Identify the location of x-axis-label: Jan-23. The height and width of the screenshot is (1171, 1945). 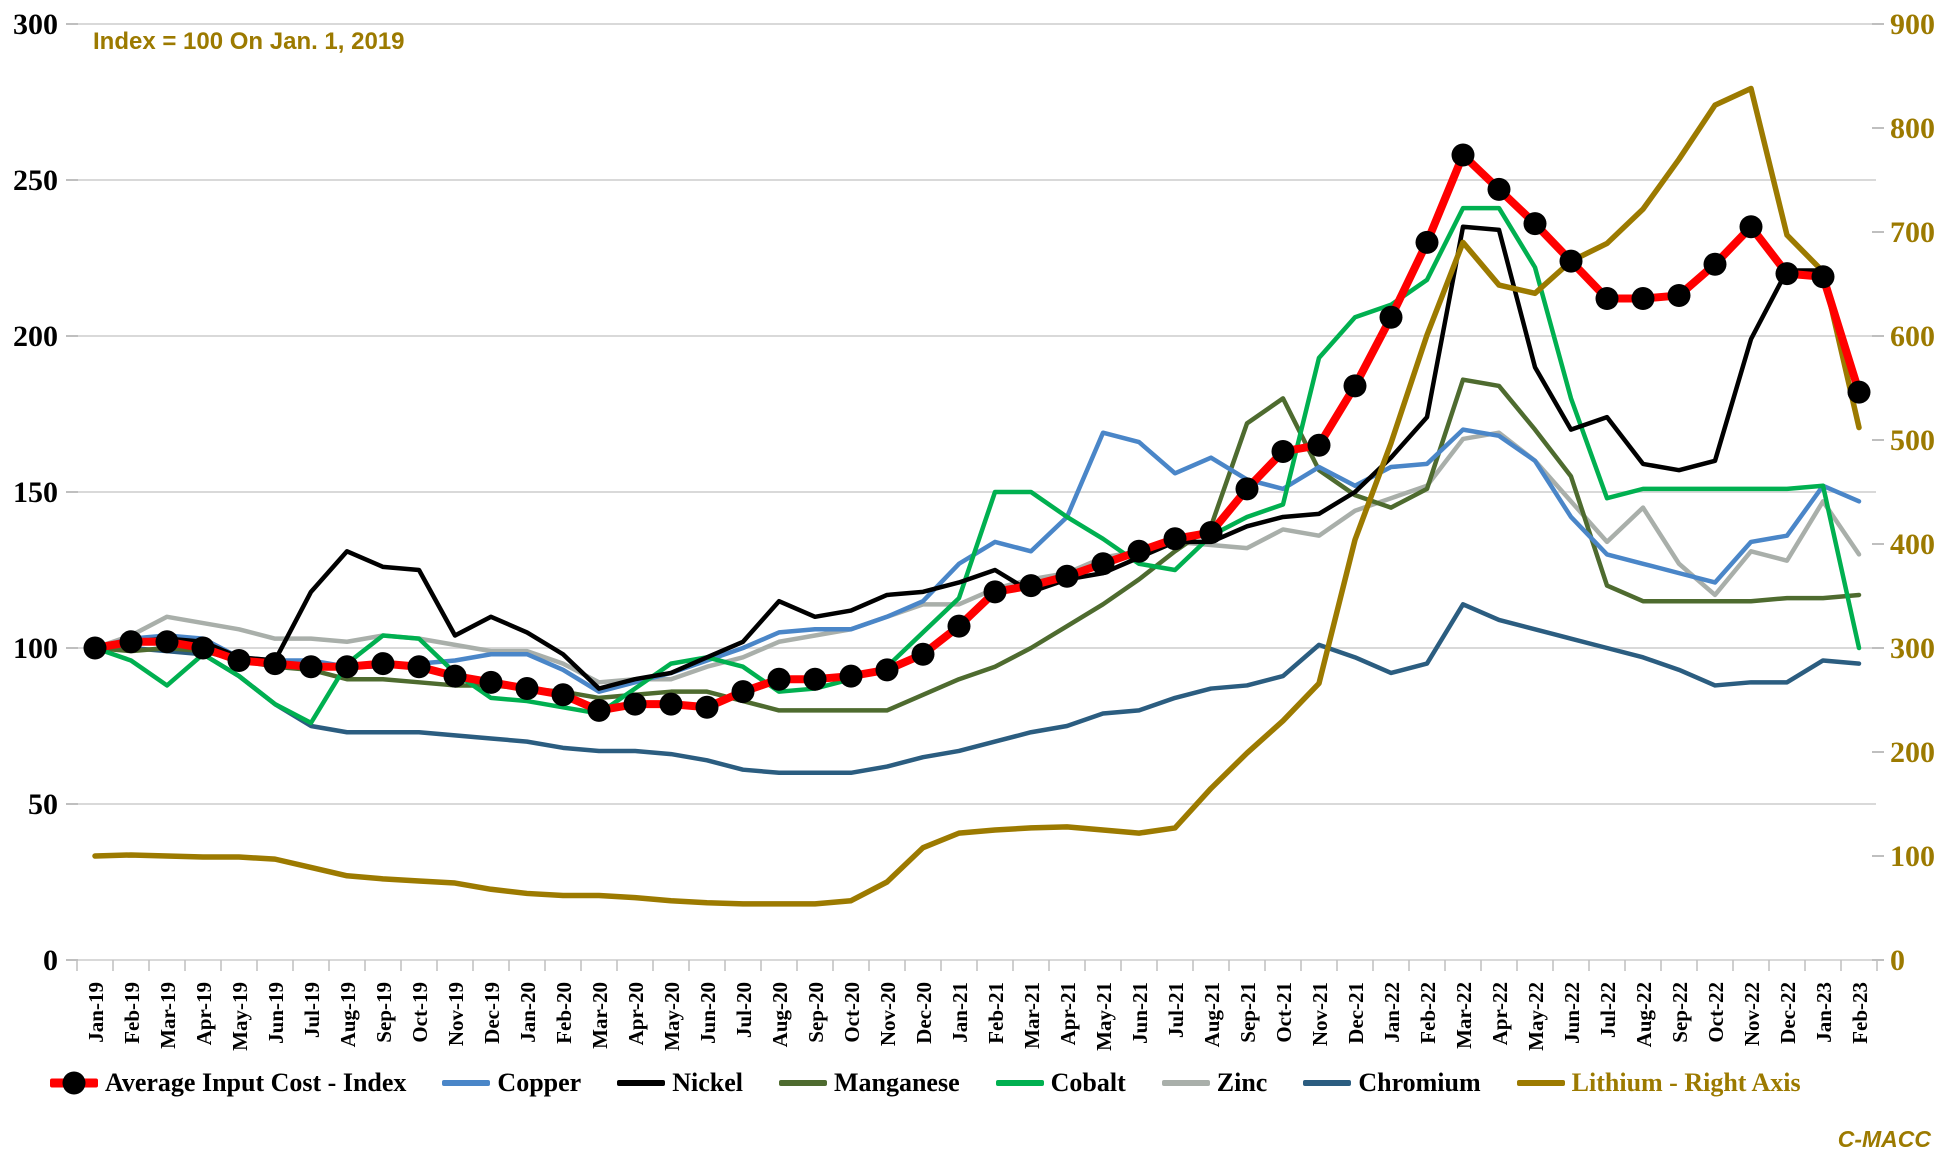
(1824, 1012).